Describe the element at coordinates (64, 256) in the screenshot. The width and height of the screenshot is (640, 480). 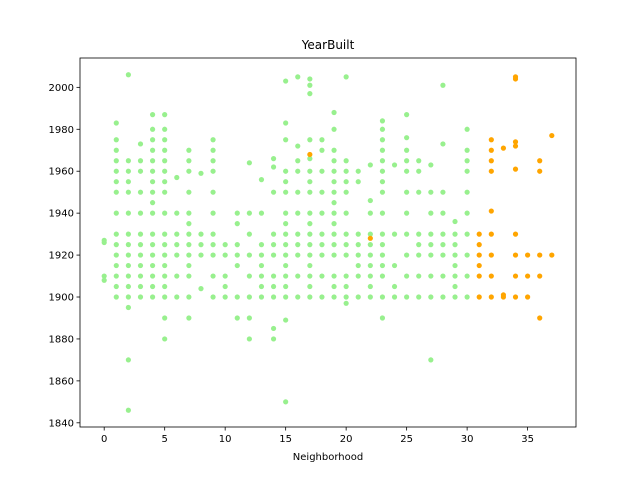
I see `y-axis-ticks: 1840 1860 1880 1900 1920 1940 1960 1980 2000` at that location.